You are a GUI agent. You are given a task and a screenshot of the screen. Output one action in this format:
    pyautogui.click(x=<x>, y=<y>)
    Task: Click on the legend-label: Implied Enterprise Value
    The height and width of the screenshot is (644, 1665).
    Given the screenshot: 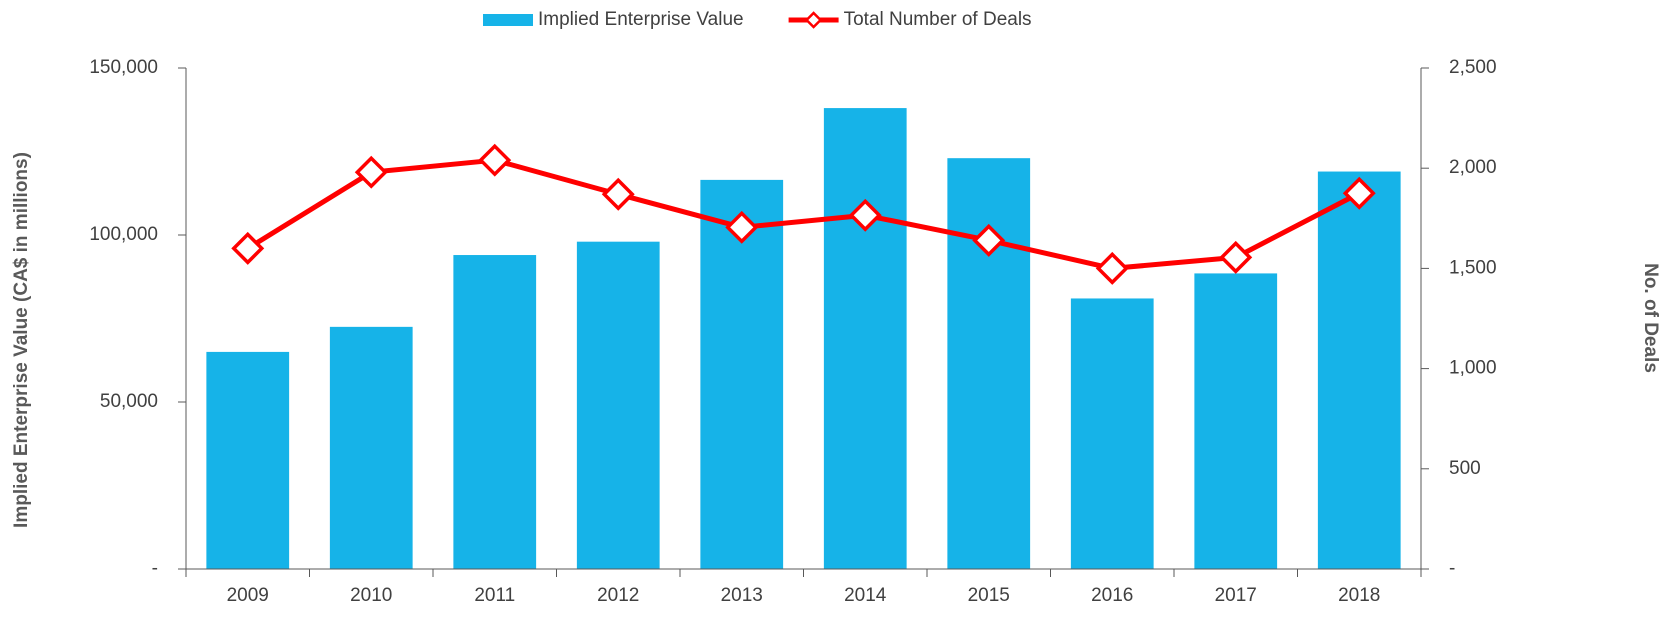 What is the action you would take?
    pyautogui.click(x=641, y=19)
    